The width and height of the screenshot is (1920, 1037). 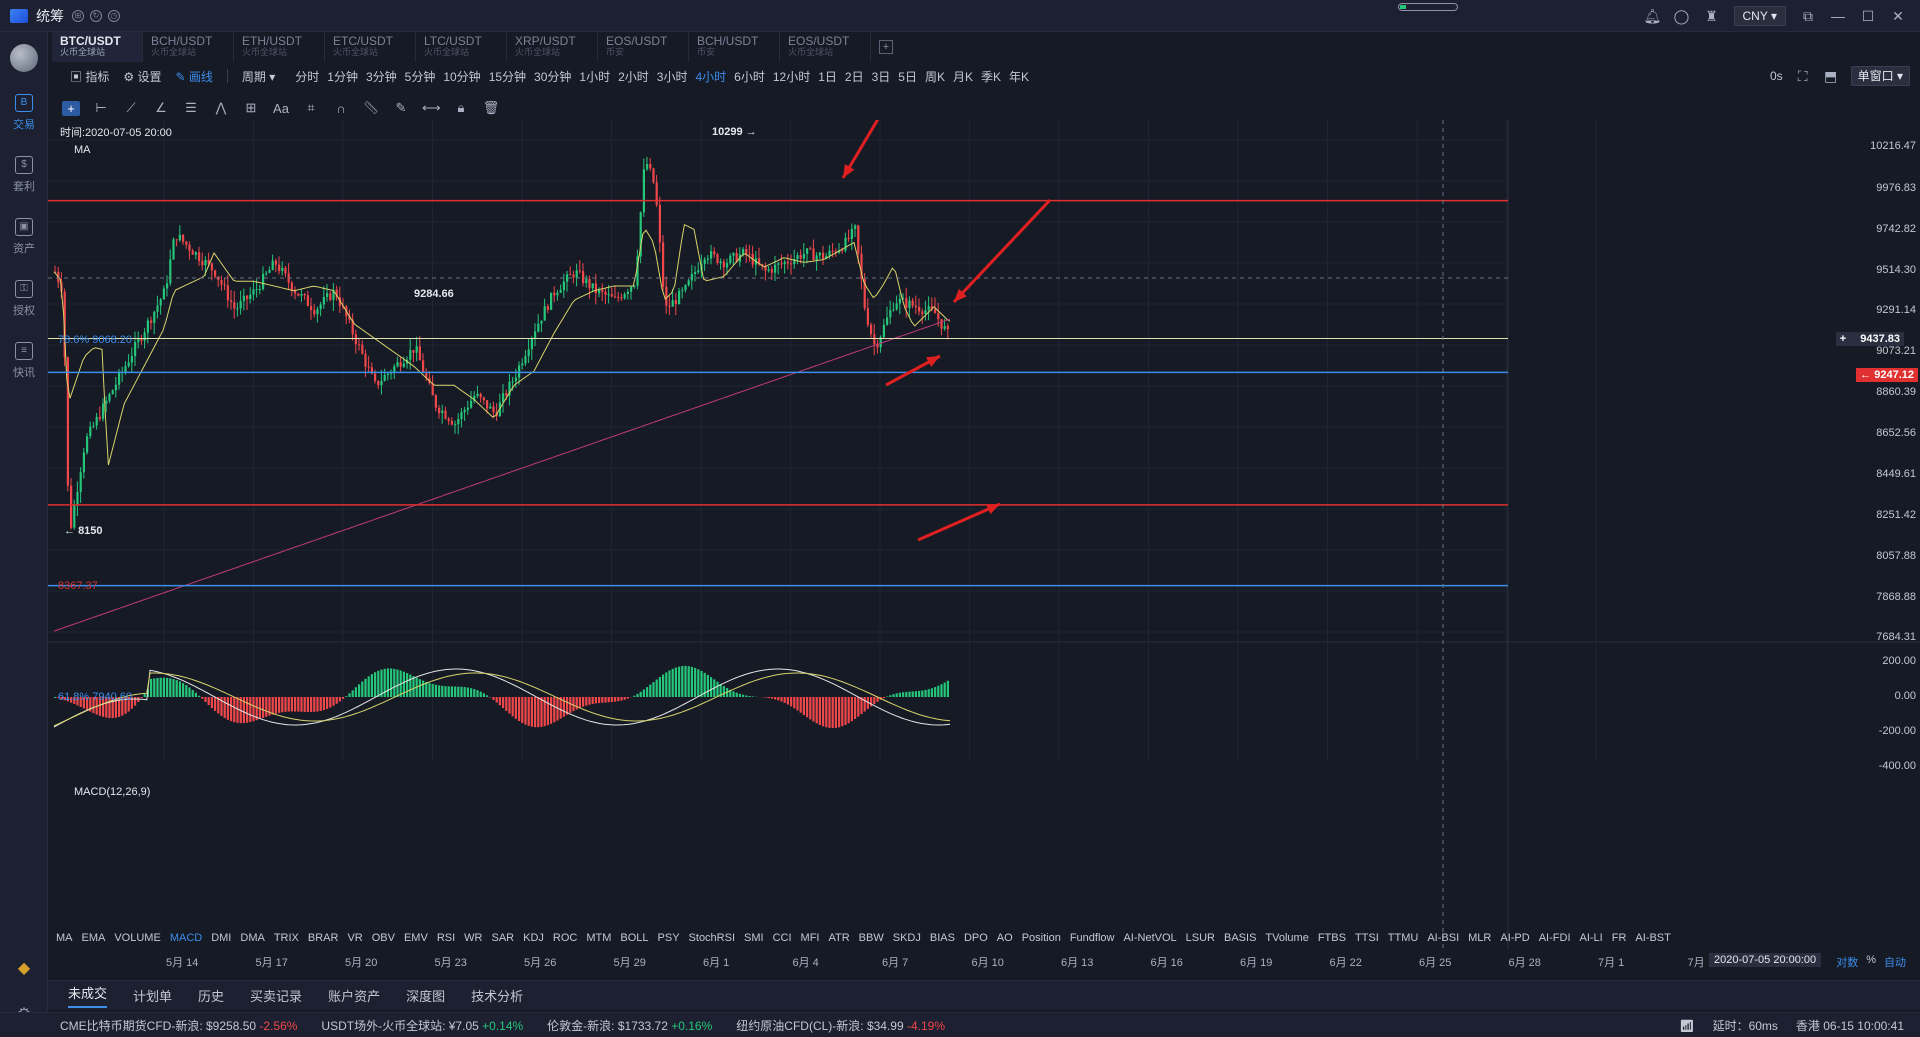 What do you see at coordinates (810, 938) in the screenshot?
I see `indicator-option: MFI` at bounding box center [810, 938].